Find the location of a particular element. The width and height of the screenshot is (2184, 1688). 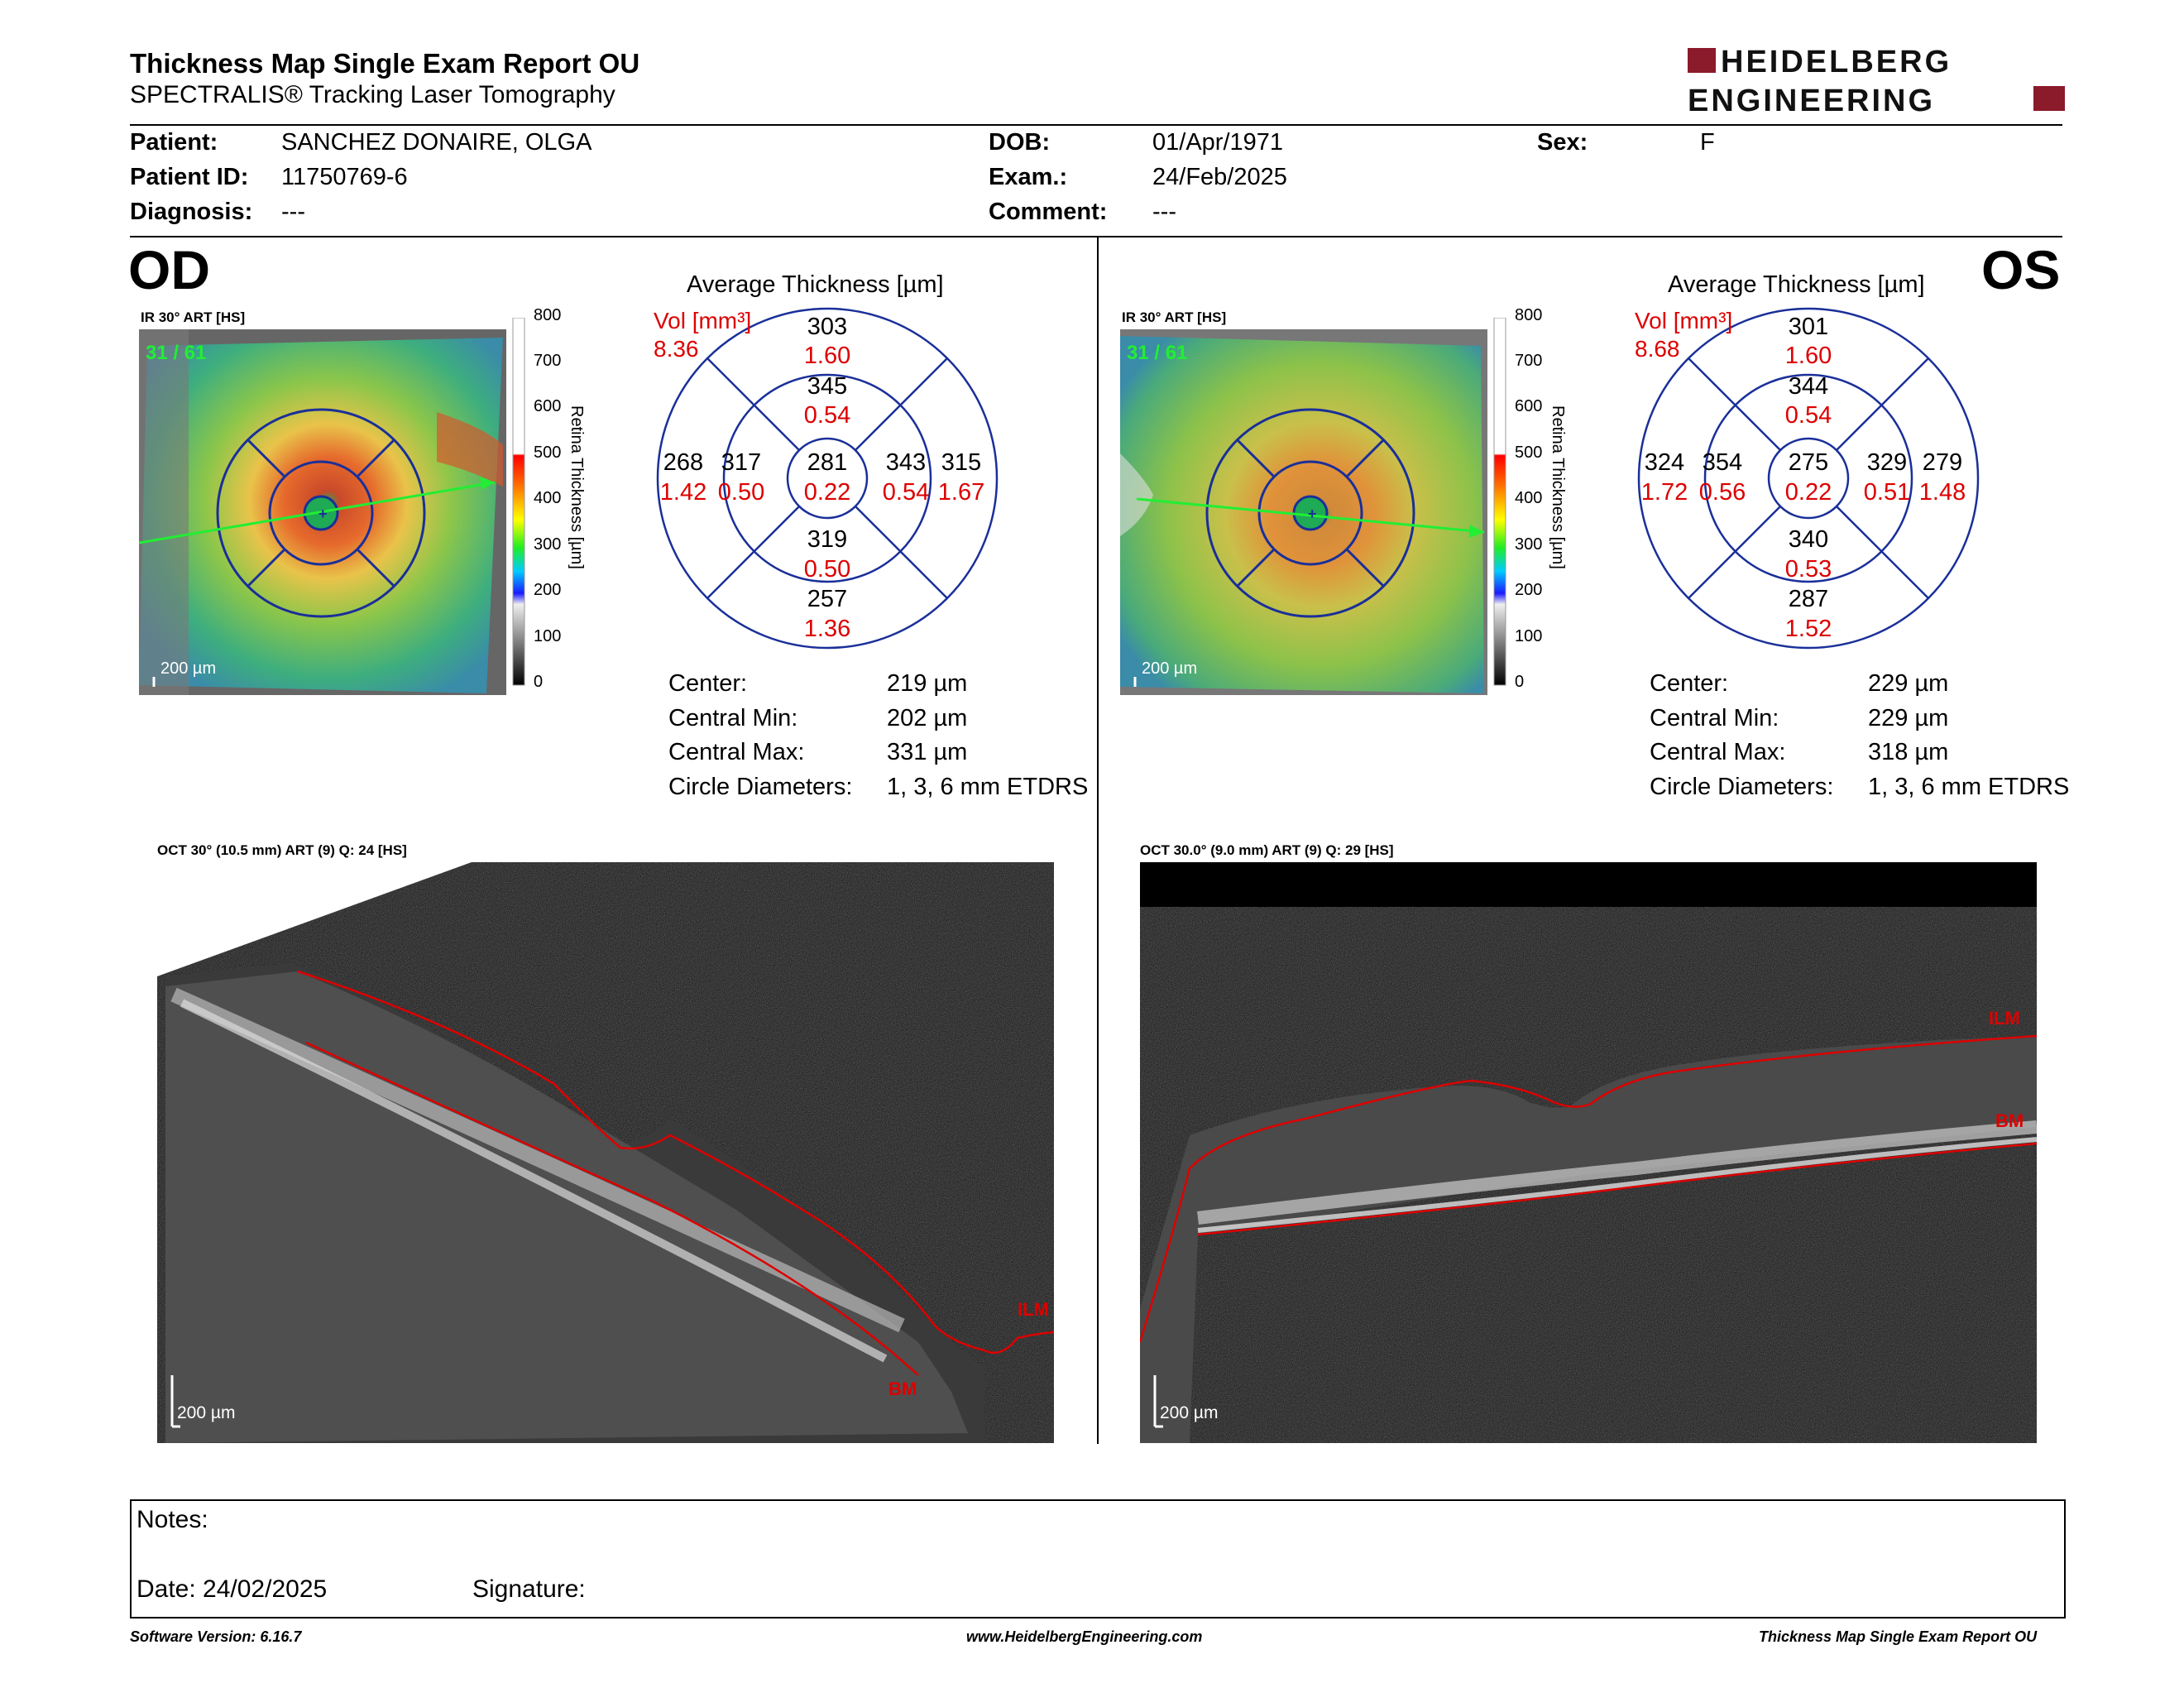

patient-id-label: Patient ID: is located at coordinates (189, 177).